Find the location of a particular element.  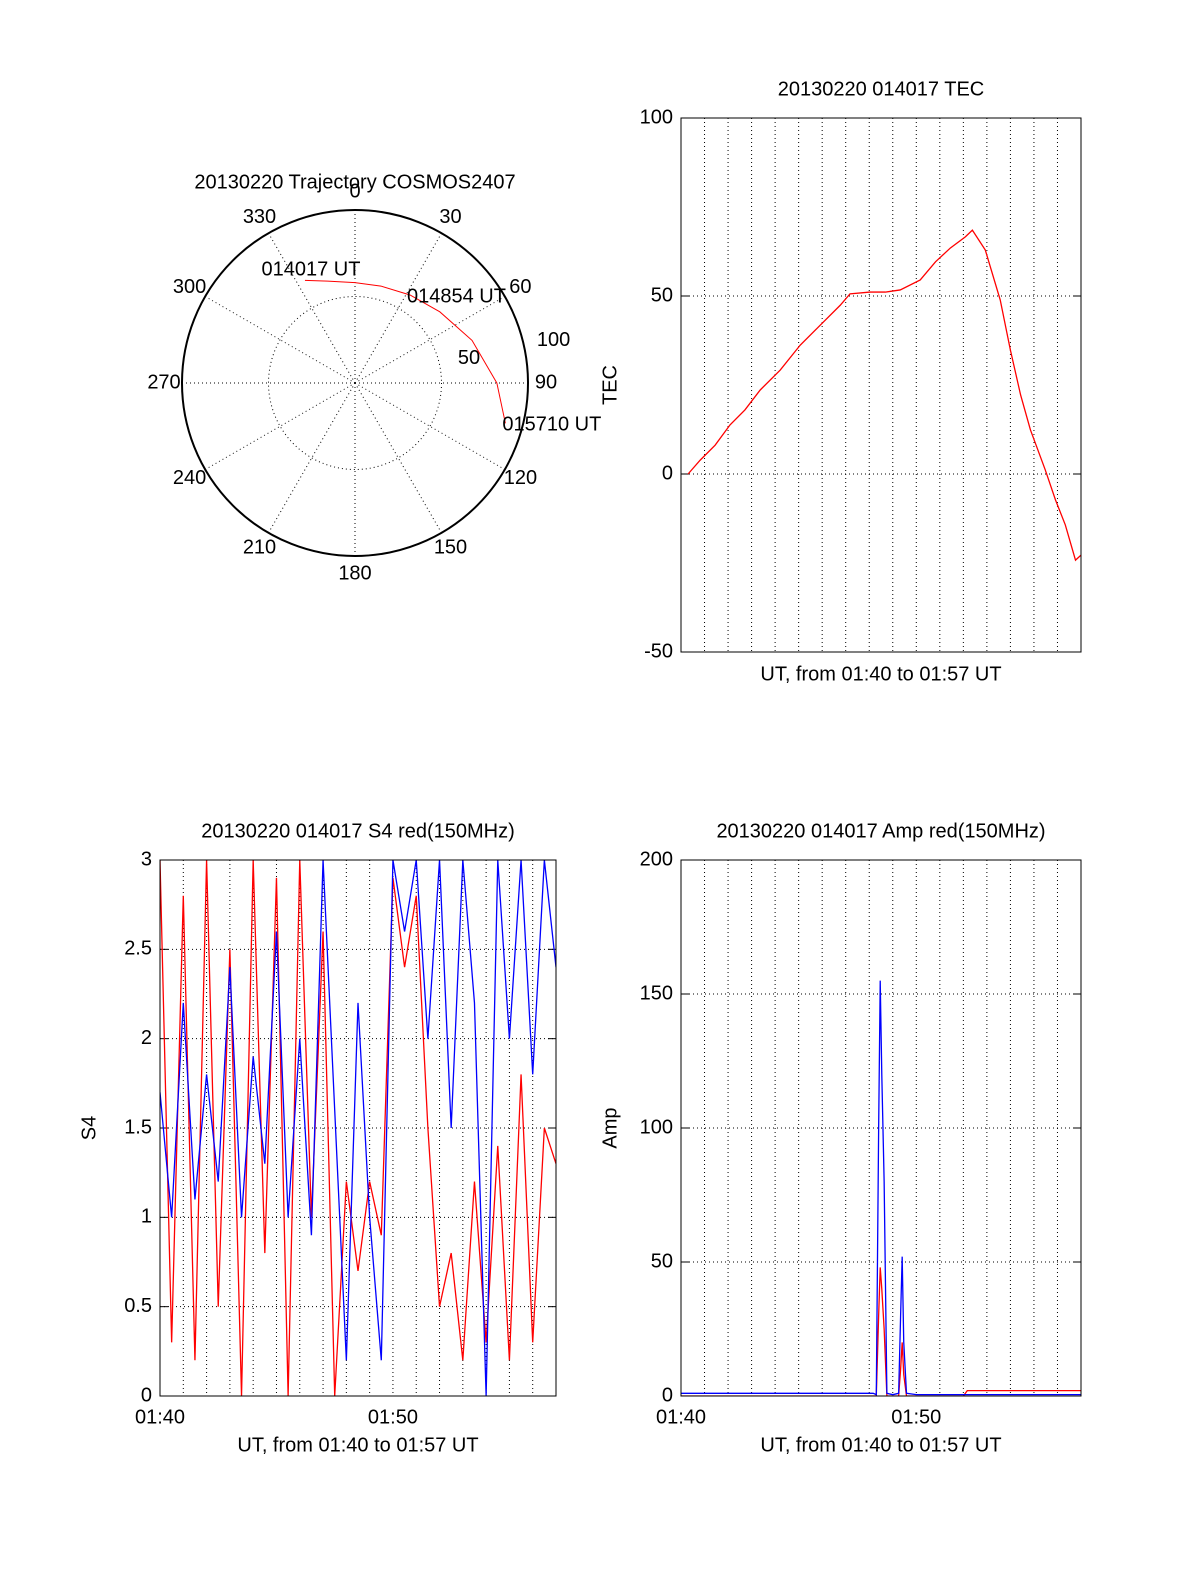

chart-title: 20130220 Trajectory COSMOS2407 is located at coordinates (354, 182).